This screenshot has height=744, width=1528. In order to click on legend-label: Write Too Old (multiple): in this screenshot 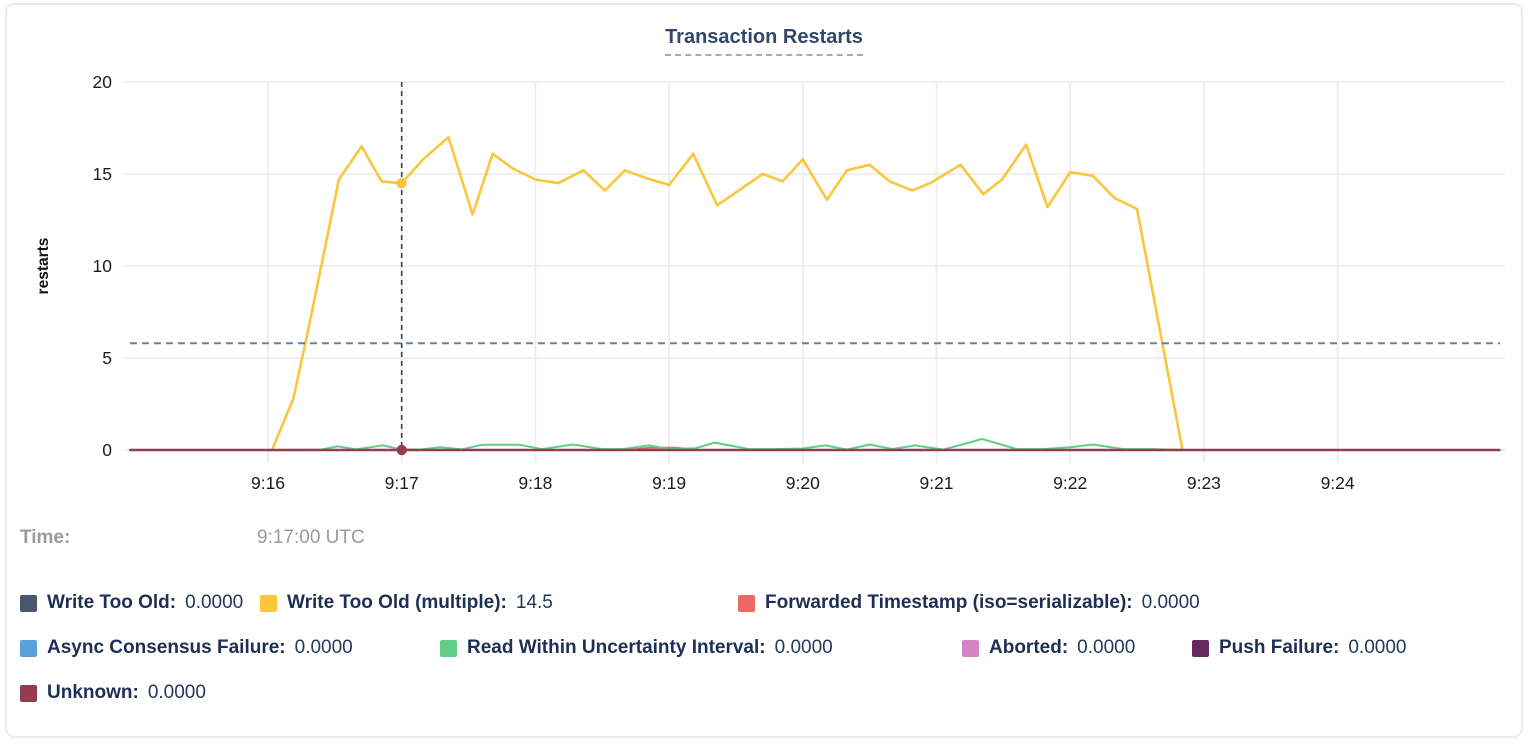, I will do `click(397, 602)`.